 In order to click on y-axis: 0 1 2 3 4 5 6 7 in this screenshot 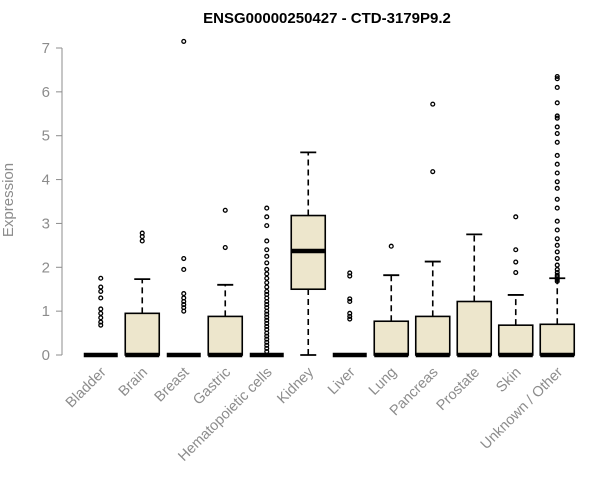, I will do `click(52, 202)`.